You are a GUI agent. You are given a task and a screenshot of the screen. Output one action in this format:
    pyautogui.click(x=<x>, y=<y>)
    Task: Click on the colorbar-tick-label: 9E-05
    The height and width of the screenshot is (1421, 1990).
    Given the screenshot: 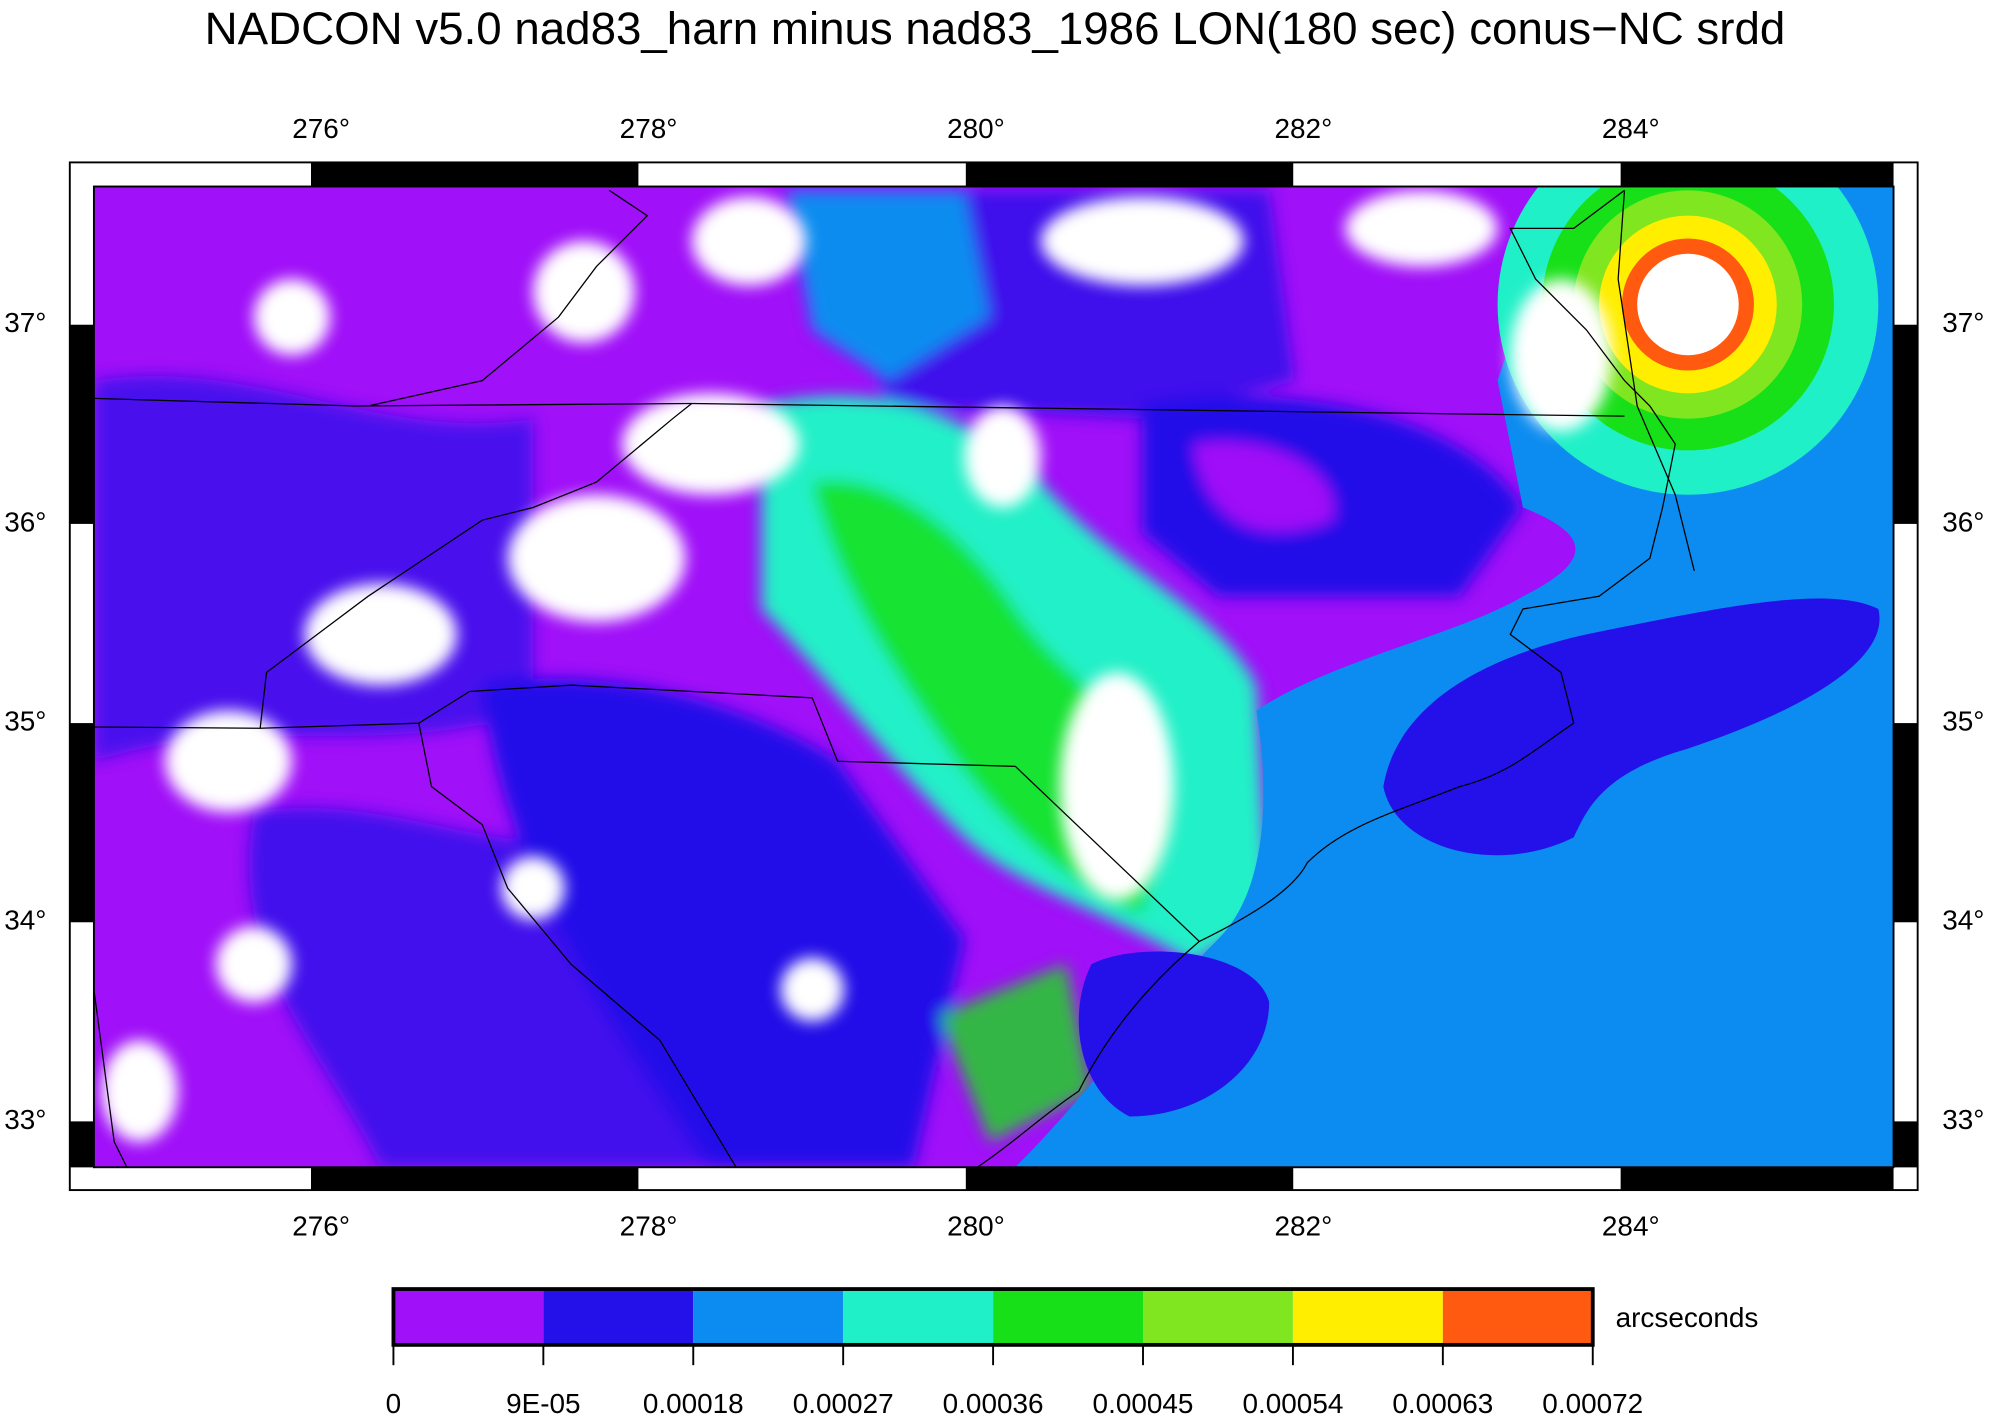 What is the action you would take?
    pyautogui.click(x=543, y=1403)
    